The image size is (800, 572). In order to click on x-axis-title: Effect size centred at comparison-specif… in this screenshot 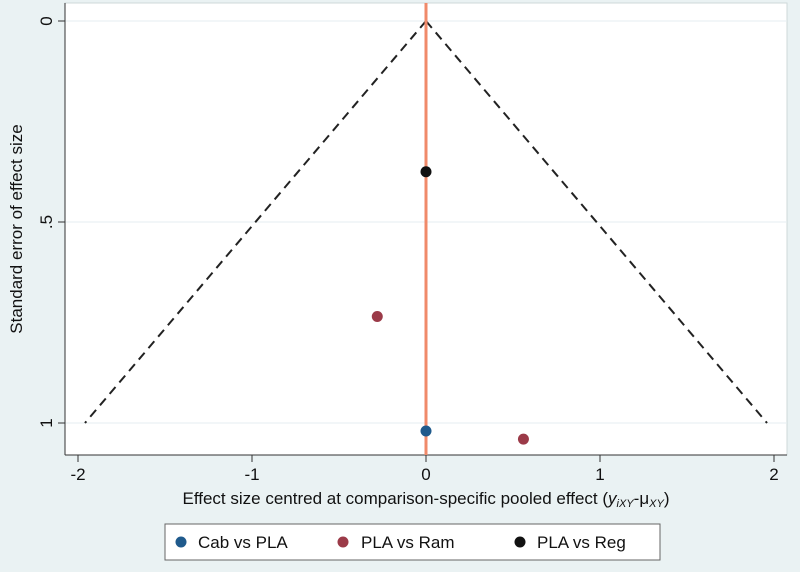, I will do `click(426, 499)`.